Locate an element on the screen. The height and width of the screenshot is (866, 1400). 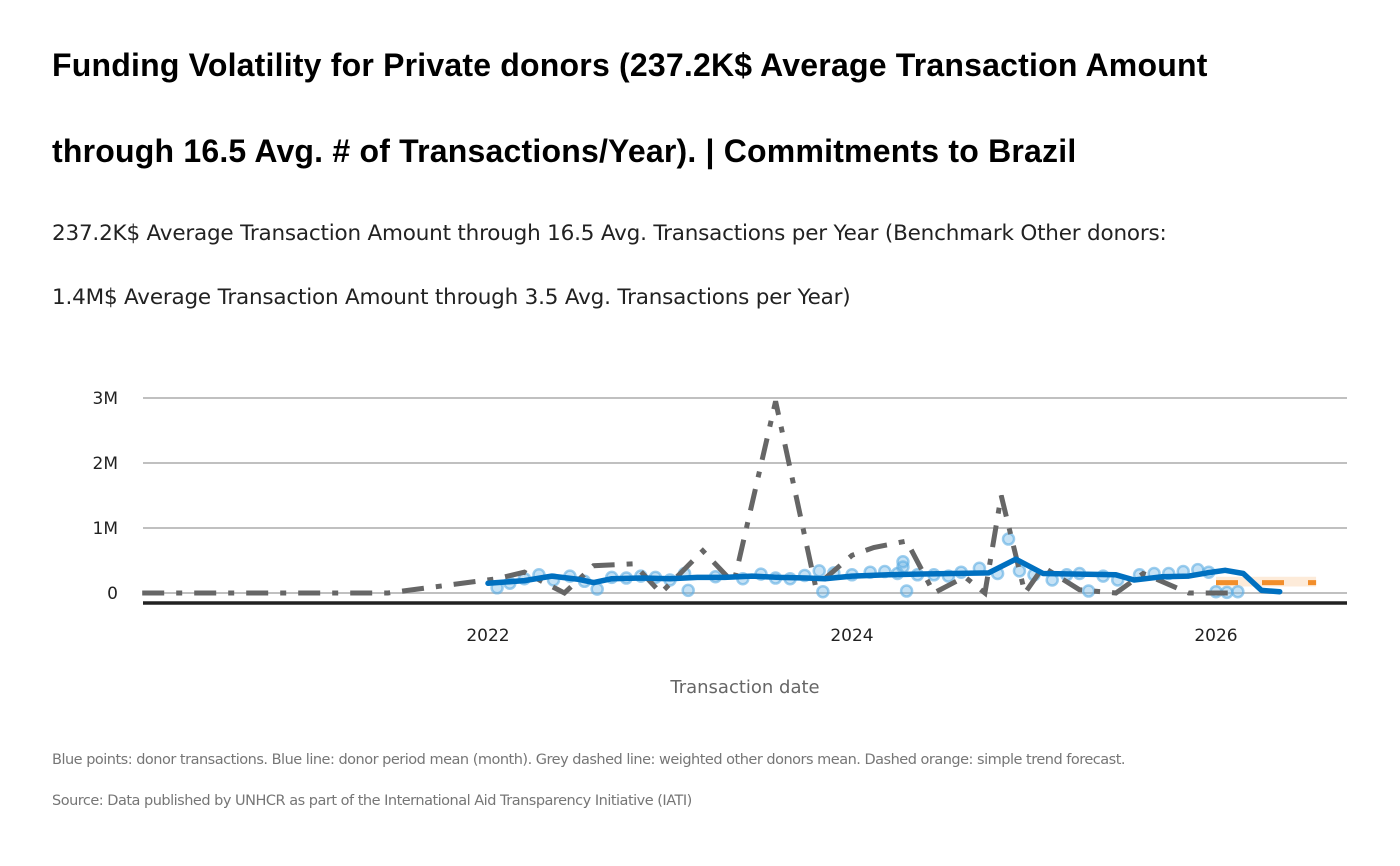
x-tick-label: 2026 is located at coordinates (1215, 636).